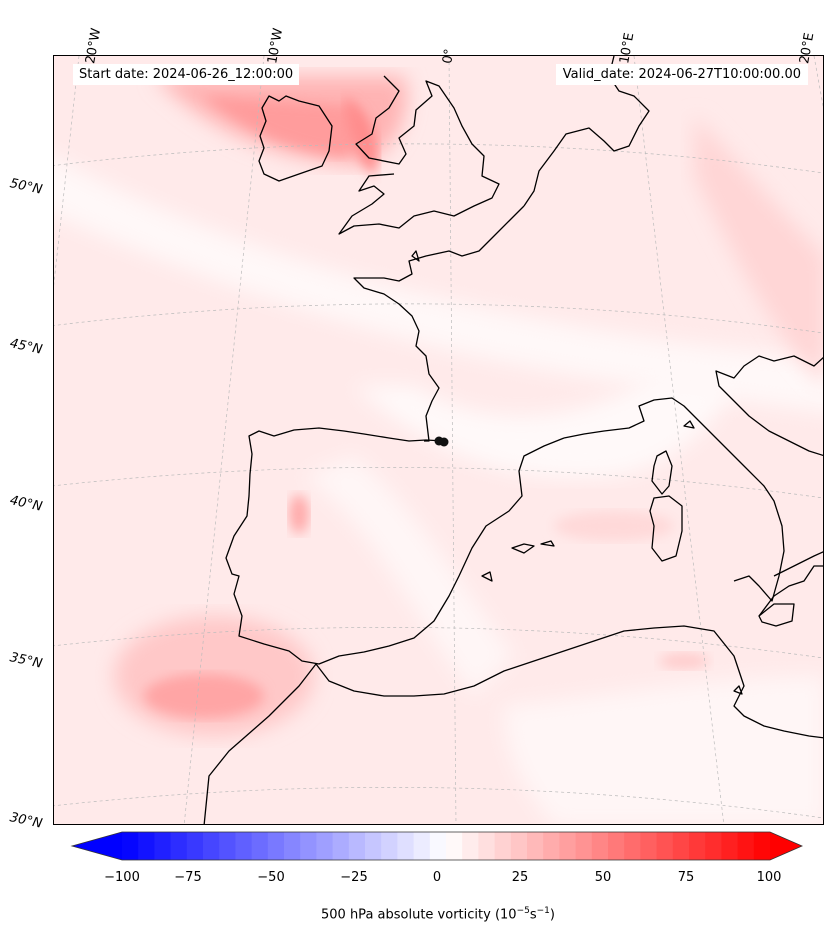 Image resolution: width=832 pixels, height=936 pixels. I want to click on ireland-coast, so click(295, 138).